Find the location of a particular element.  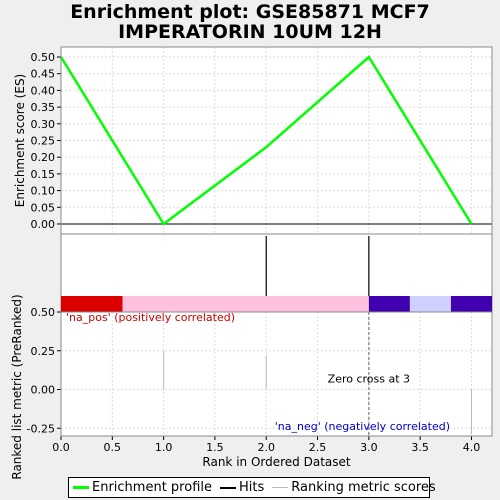

metric-ytick-label: 0.25 is located at coordinates (43, 351).